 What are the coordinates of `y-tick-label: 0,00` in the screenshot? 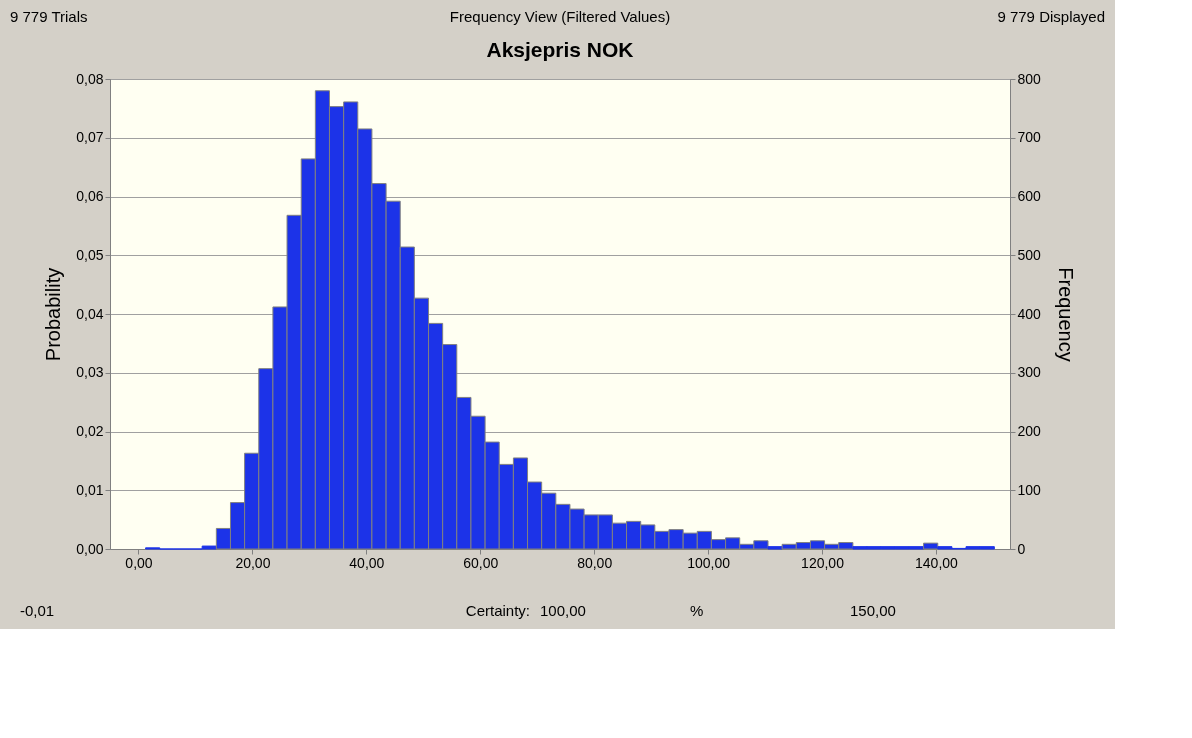 It's located at (90, 548).